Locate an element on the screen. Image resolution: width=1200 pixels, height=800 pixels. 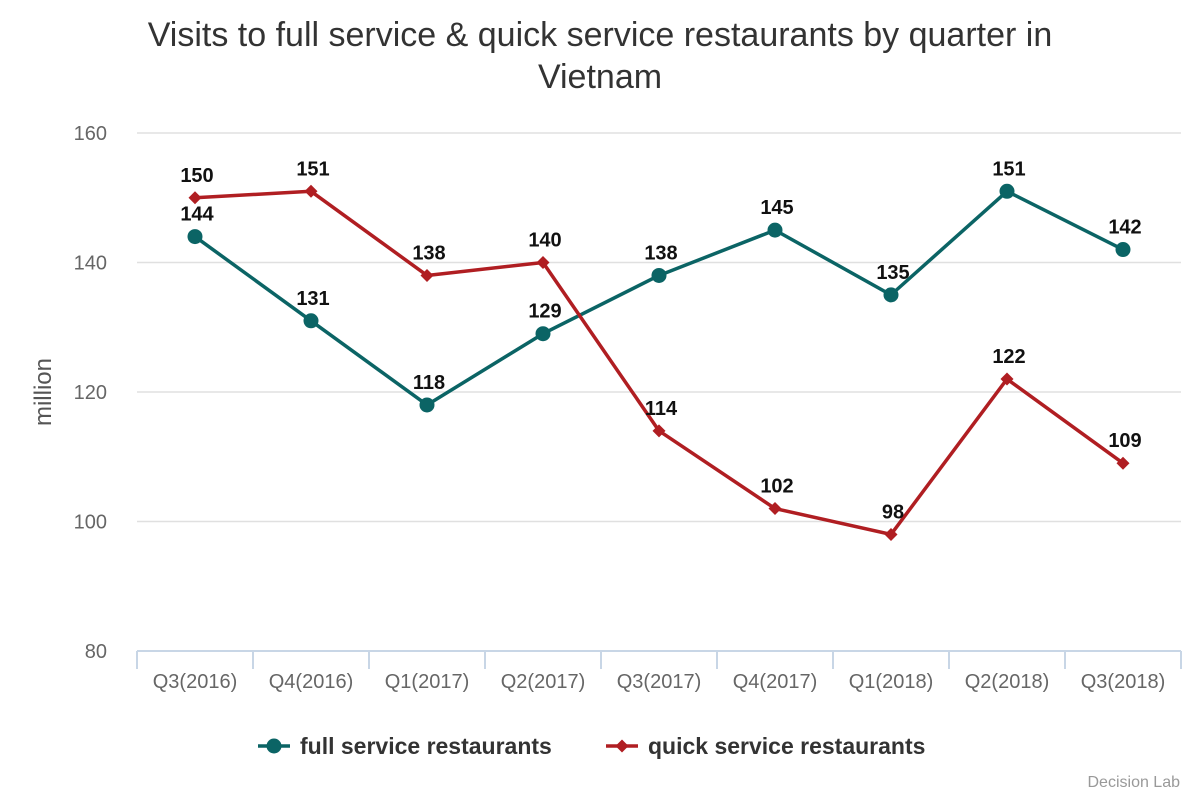
x-tick-label: Q3(2018) is located at coordinates (1123, 682).